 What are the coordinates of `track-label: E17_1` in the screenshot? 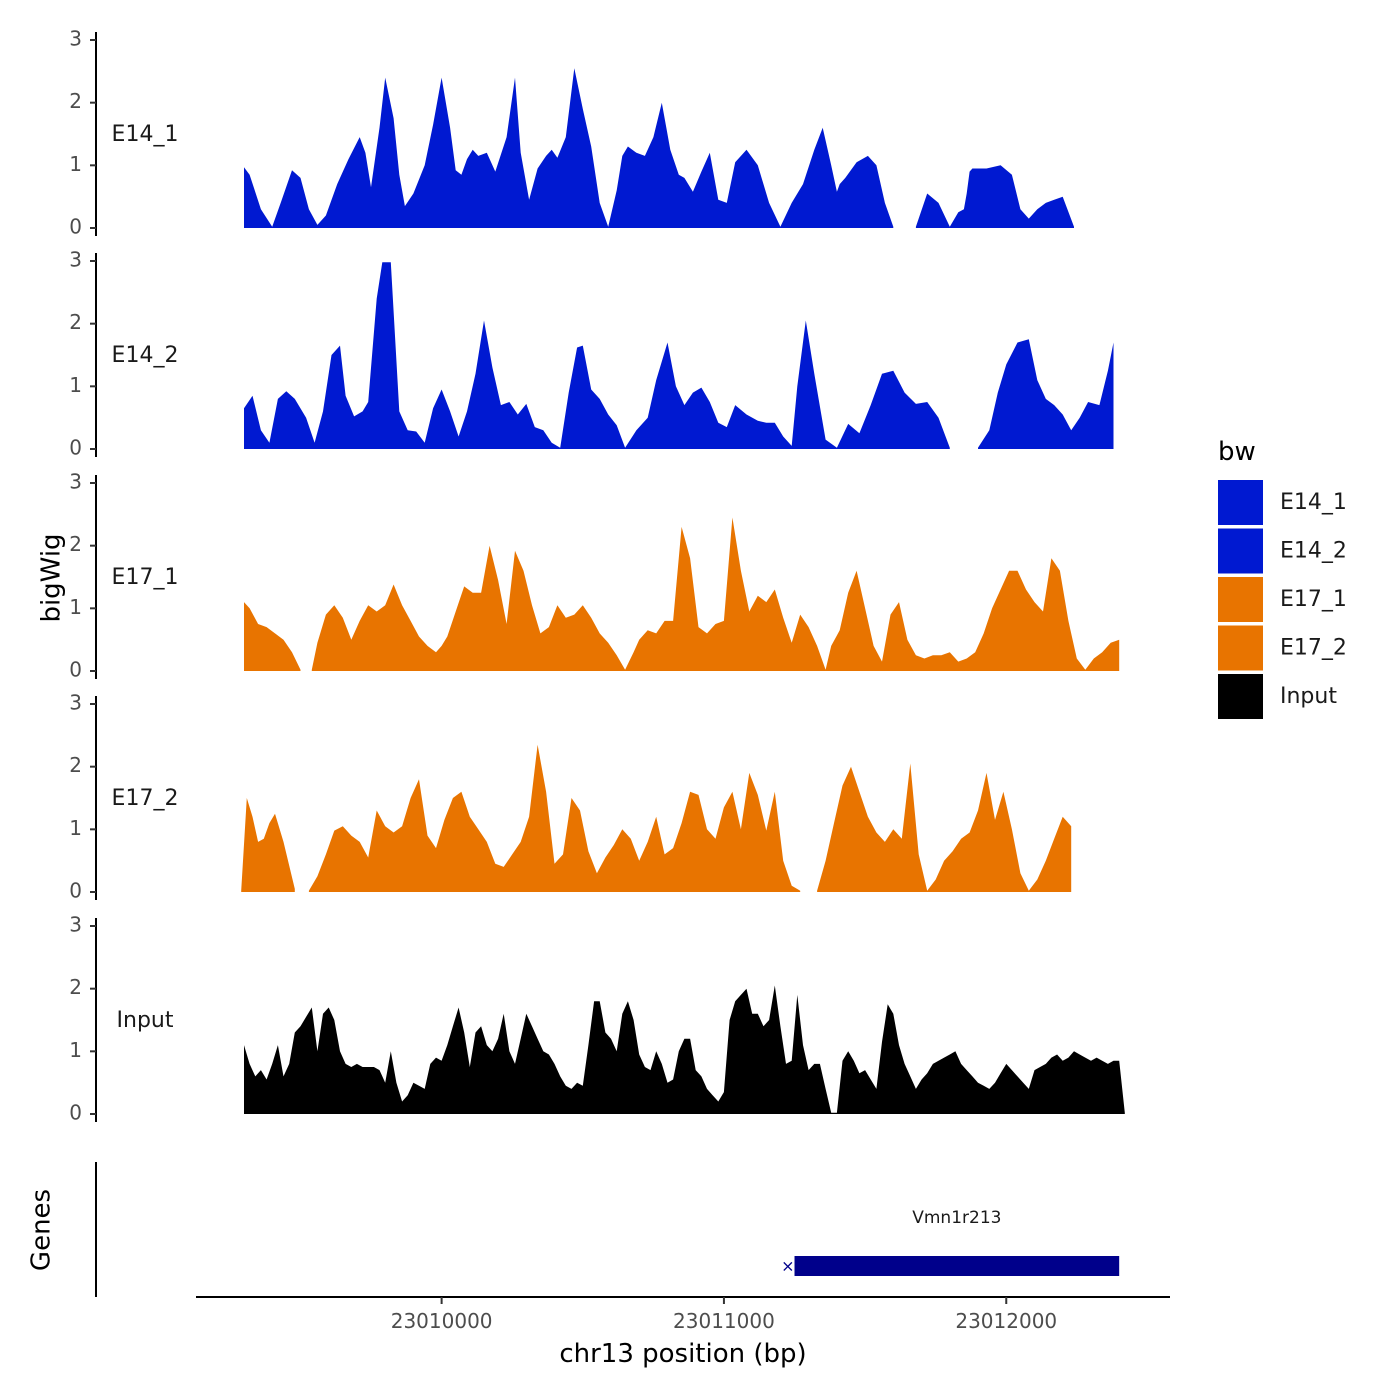 It's located at (145, 577).